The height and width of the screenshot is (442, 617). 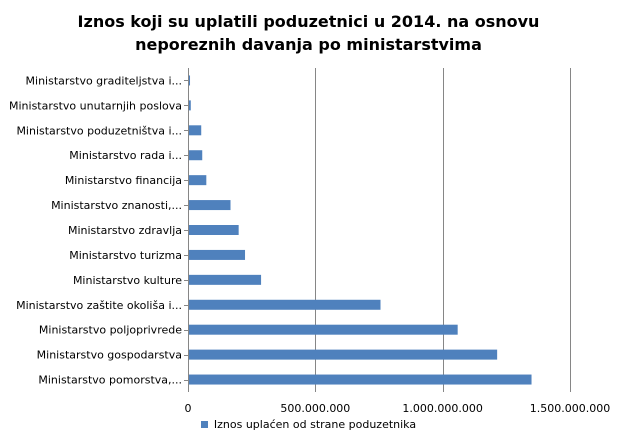 What do you see at coordinates (125, 255) in the screenshot?
I see `y-category-label: Ministarstvo turizma` at bounding box center [125, 255].